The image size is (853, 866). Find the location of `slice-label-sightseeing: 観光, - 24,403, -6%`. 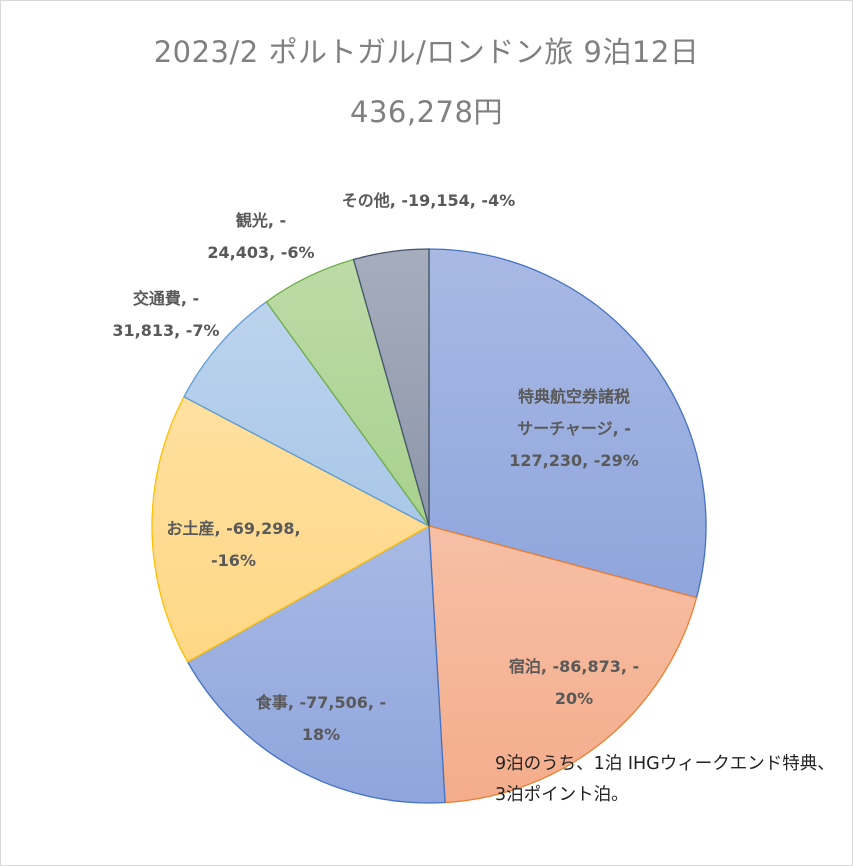

slice-label-sightseeing: 観光, - 24,403, -6% is located at coordinates (261, 236).